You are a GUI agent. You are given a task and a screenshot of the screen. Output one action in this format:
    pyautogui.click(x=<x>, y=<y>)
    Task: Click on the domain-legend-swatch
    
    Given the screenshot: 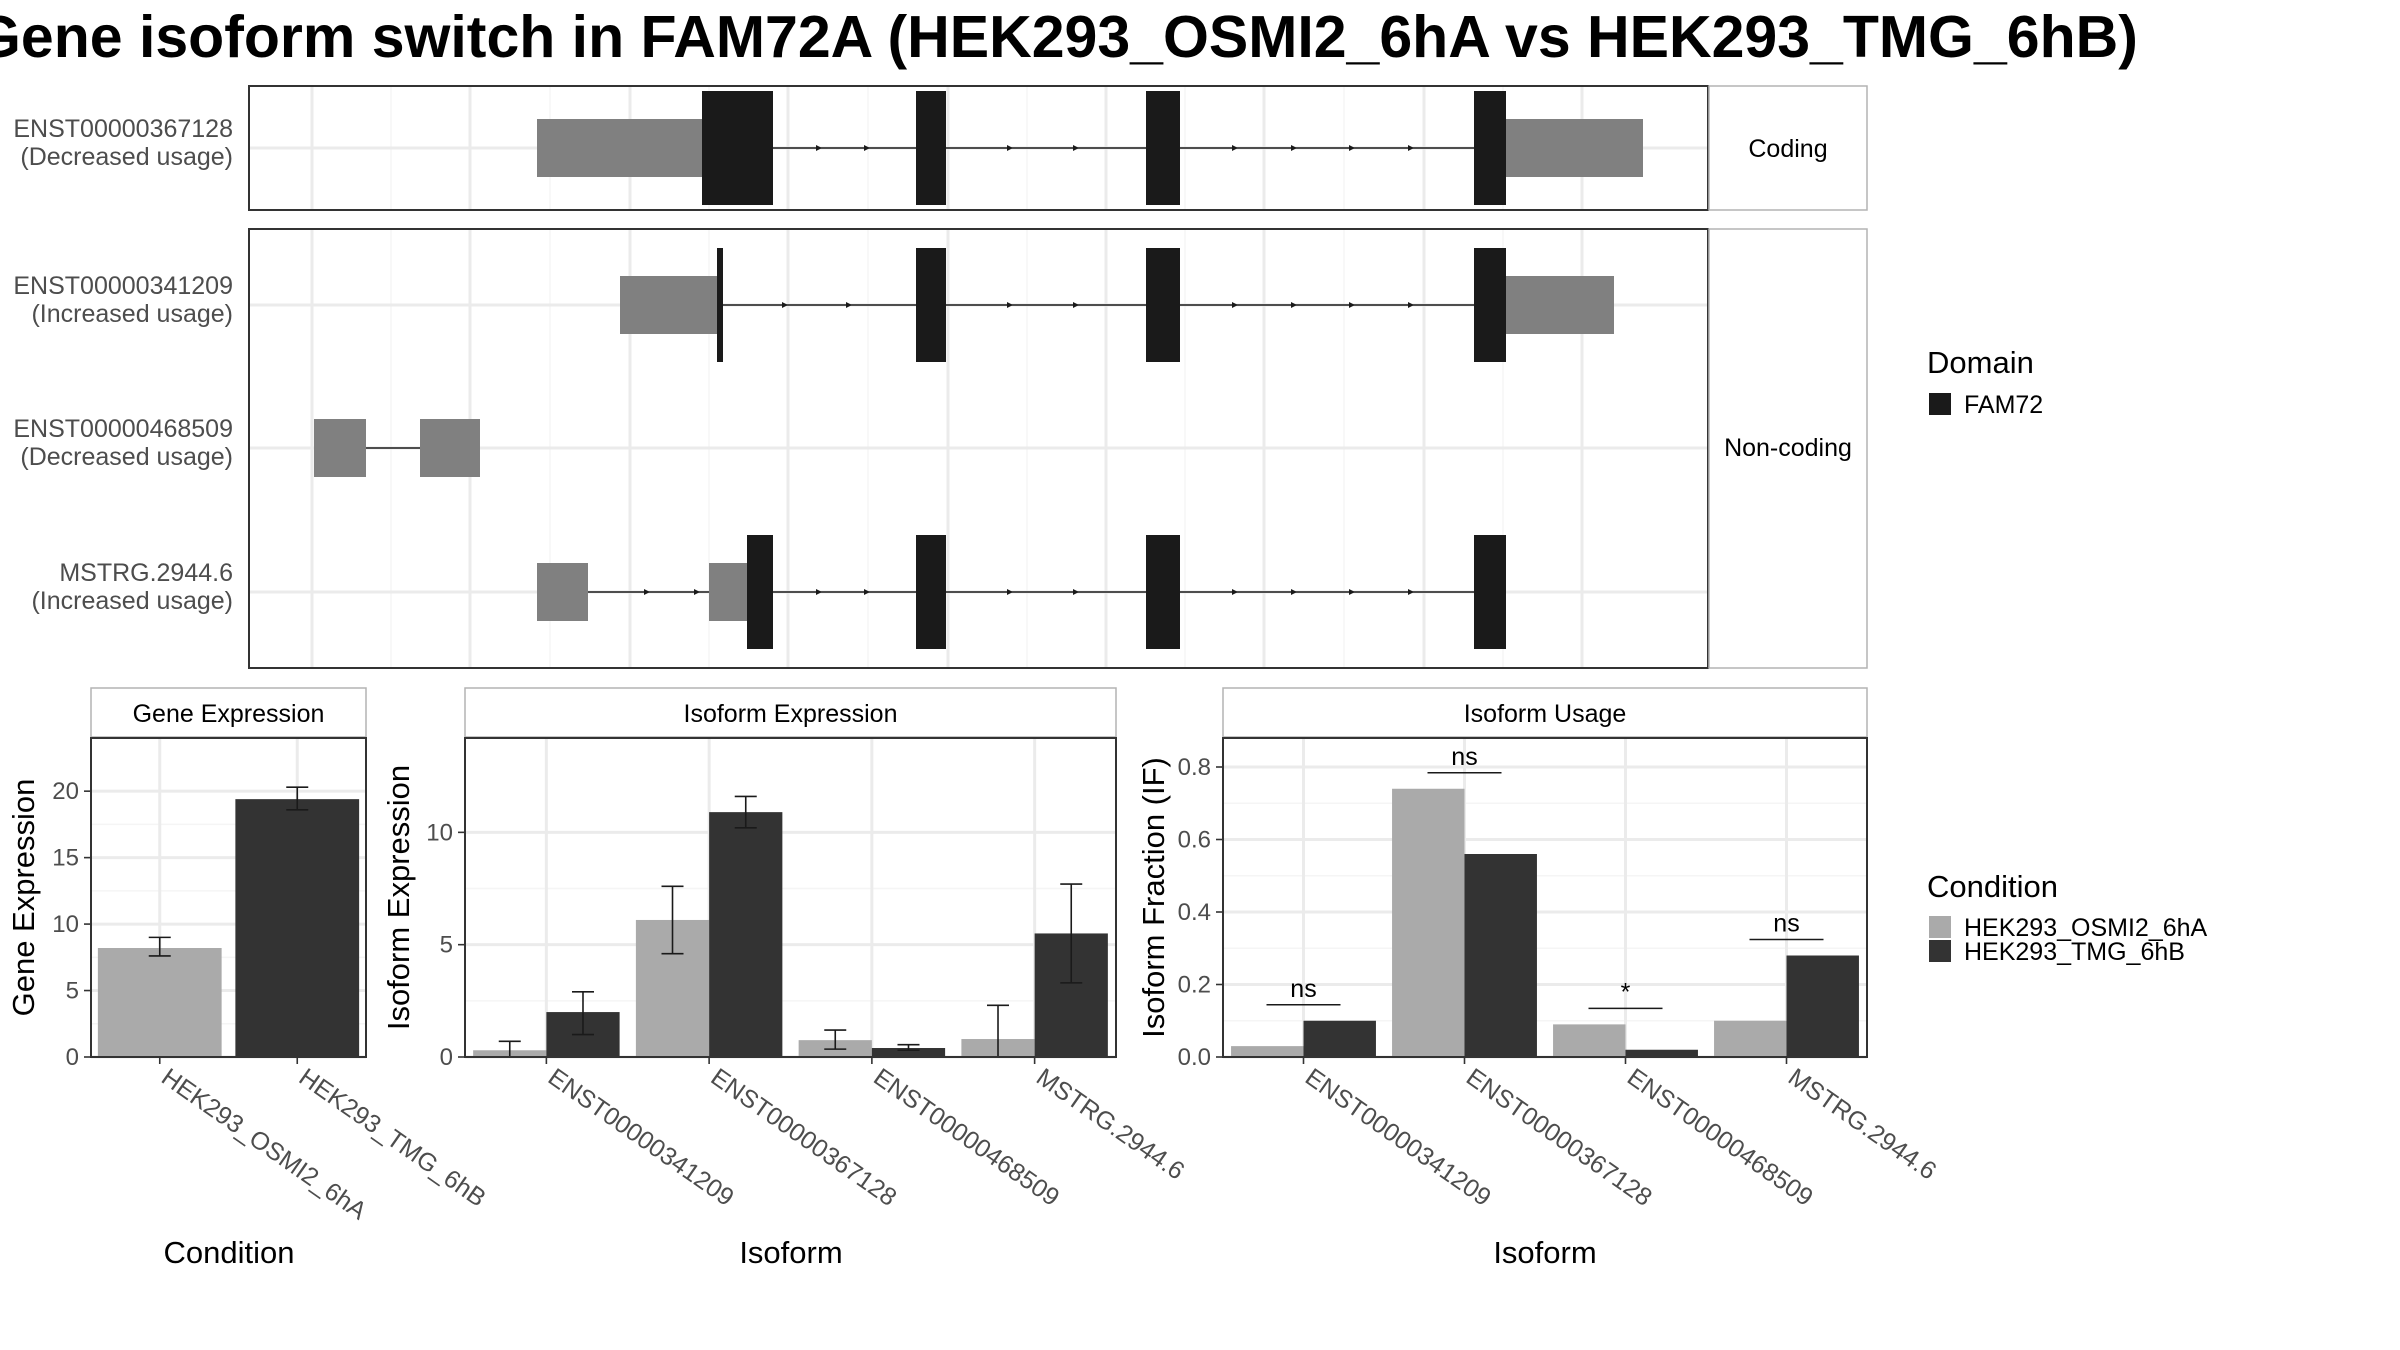 What is the action you would take?
    pyautogui.click(x=1940, y=404)
    